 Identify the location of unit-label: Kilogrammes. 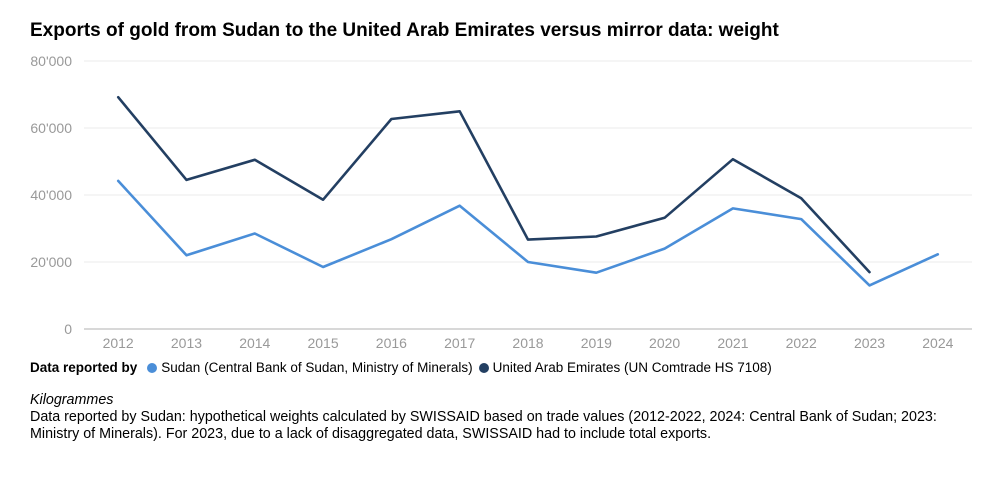
(72, 400).